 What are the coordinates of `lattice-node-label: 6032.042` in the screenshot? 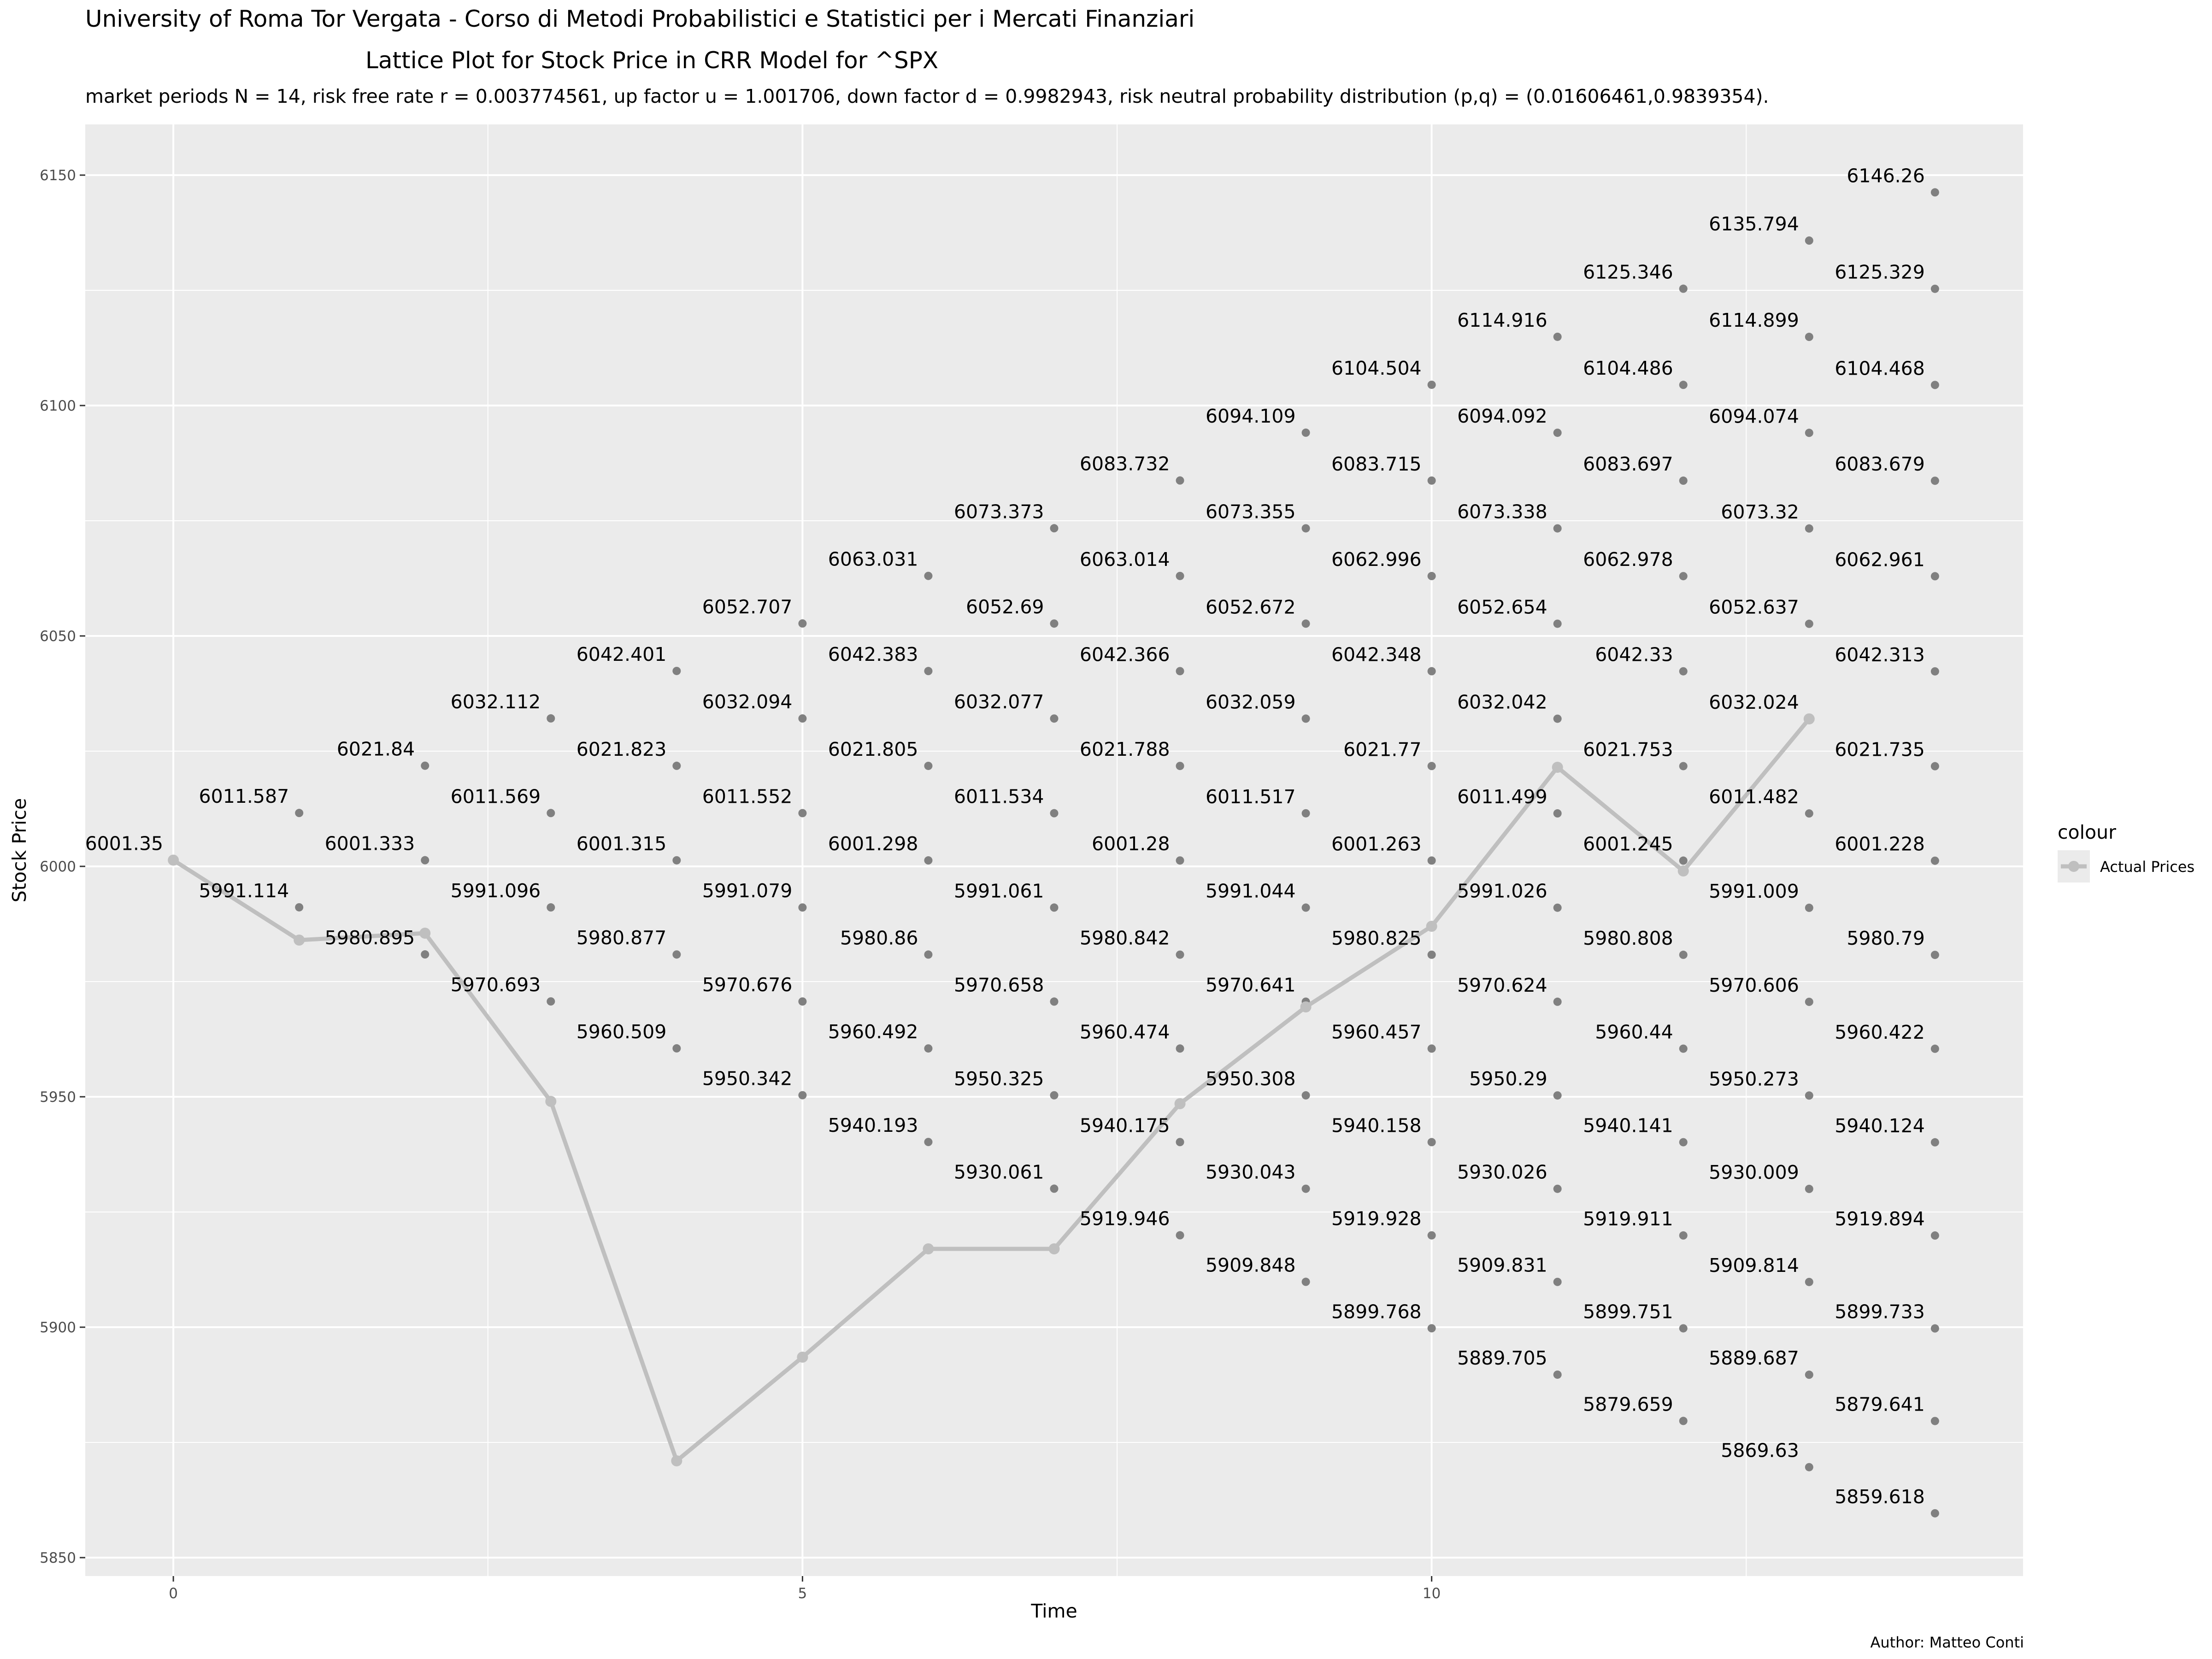 It's located at (1502, 702).